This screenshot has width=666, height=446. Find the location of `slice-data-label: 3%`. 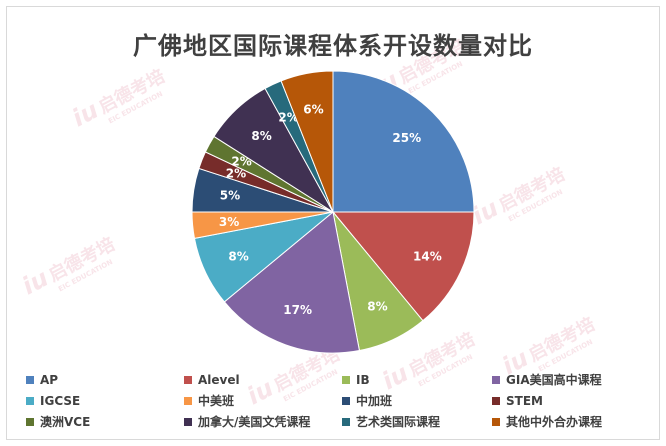

slice-data-label: 3% is located at coordinates (229, 222).